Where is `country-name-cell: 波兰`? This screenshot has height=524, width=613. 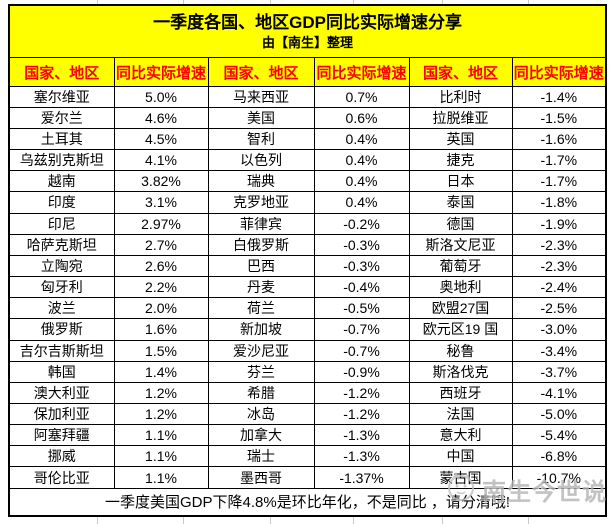 country-name-cell: 波兰 is located at coordinates (61, 308).